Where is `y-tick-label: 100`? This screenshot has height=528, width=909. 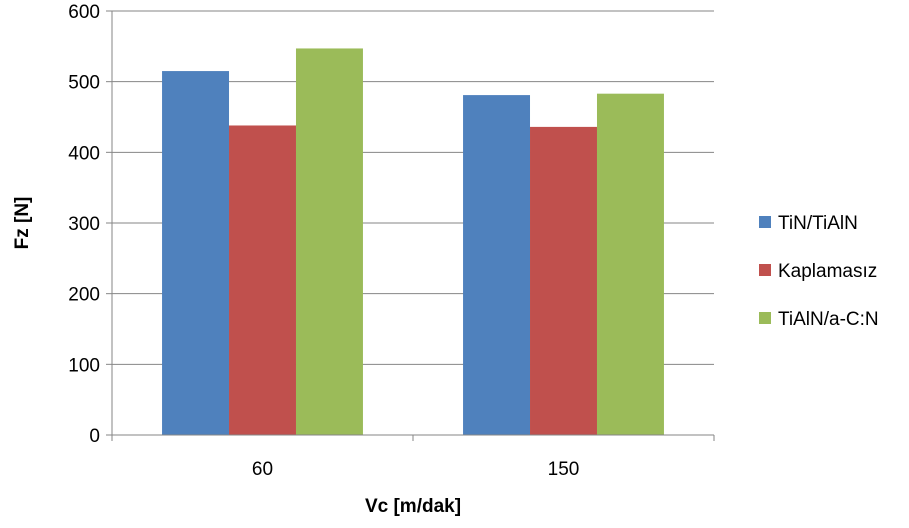
y-tick-label: 100 is located at coordinates (84, 365).